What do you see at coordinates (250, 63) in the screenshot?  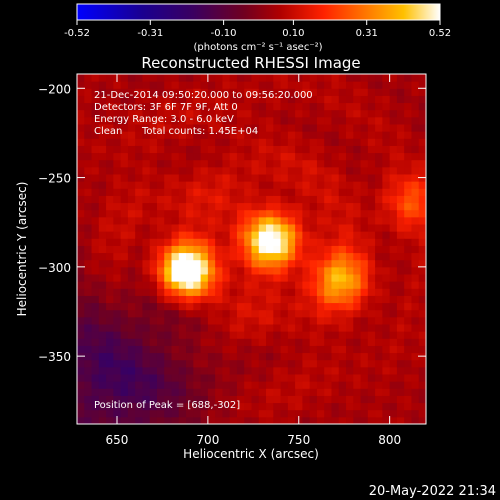 I see `chart-title: Reconstructed RHESSI Image` at bounding box center [250, 63].